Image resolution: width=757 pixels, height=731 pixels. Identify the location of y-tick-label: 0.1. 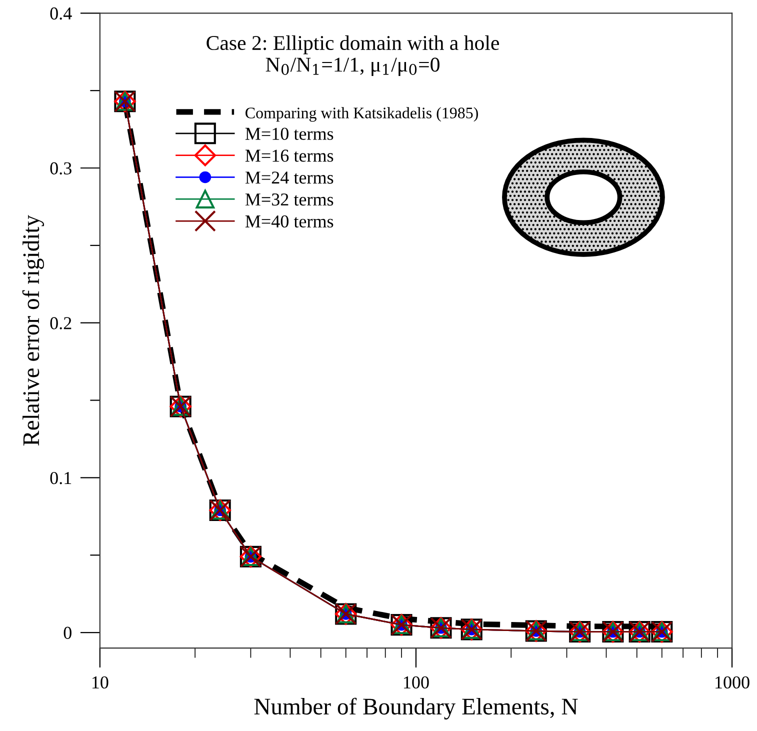
(61, 478).